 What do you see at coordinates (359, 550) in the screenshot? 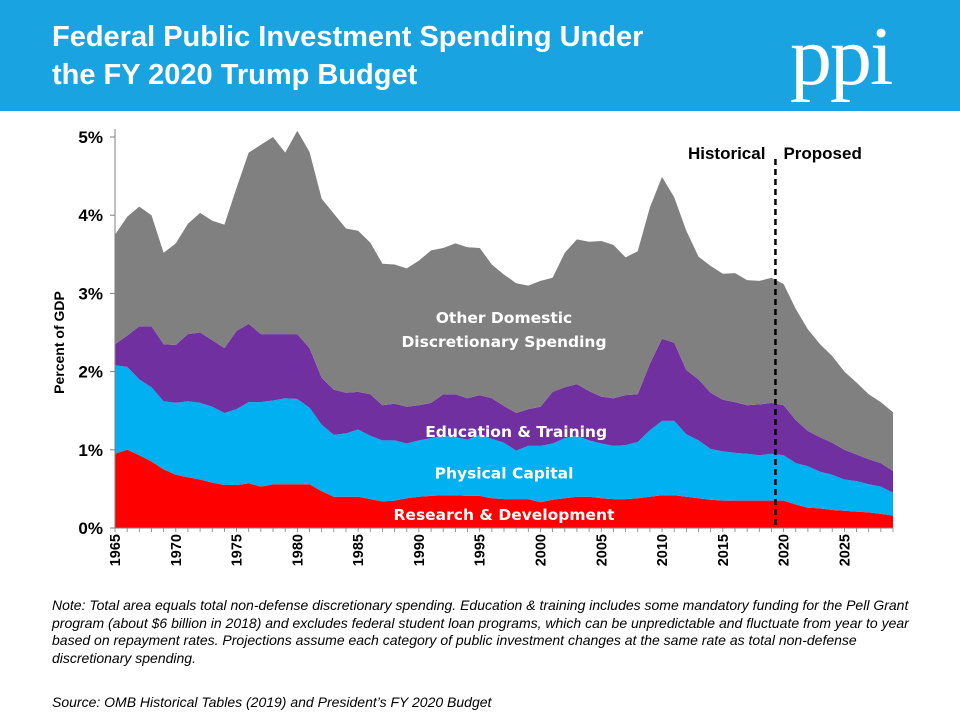
I see `x-tick-label: 1985` at bounding box center [359, 550].